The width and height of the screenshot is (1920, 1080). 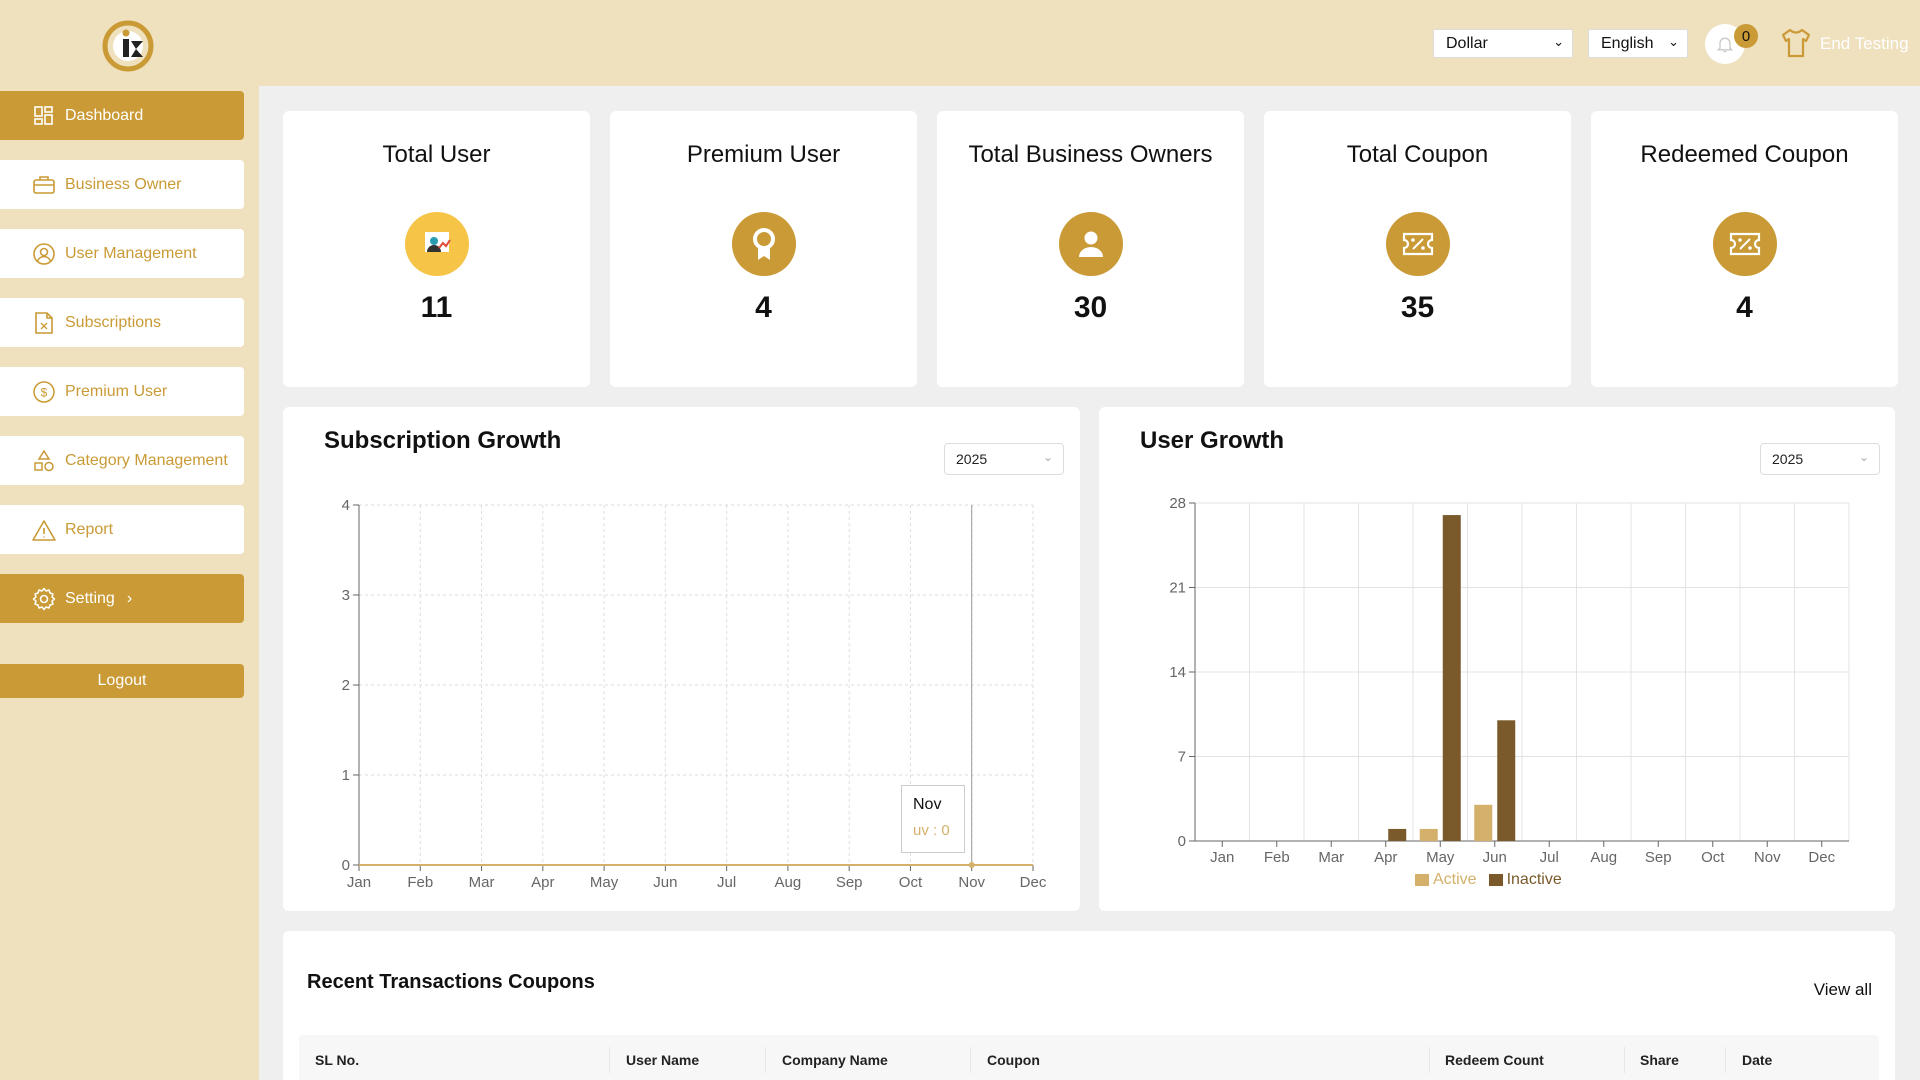 What do you see at coordinates (346, 505) in the screenshot?
I see `y-tick-label: 4` at bounding box center [346, 505].